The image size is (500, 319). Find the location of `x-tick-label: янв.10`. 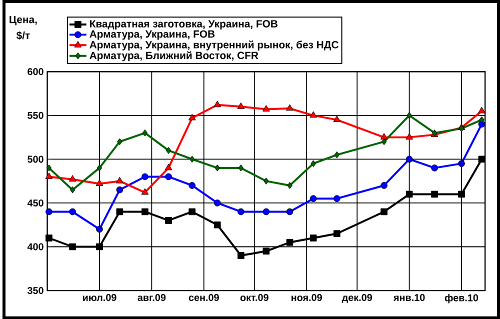

x-tick-label: янв.10 is located at coordinates (409, 297).